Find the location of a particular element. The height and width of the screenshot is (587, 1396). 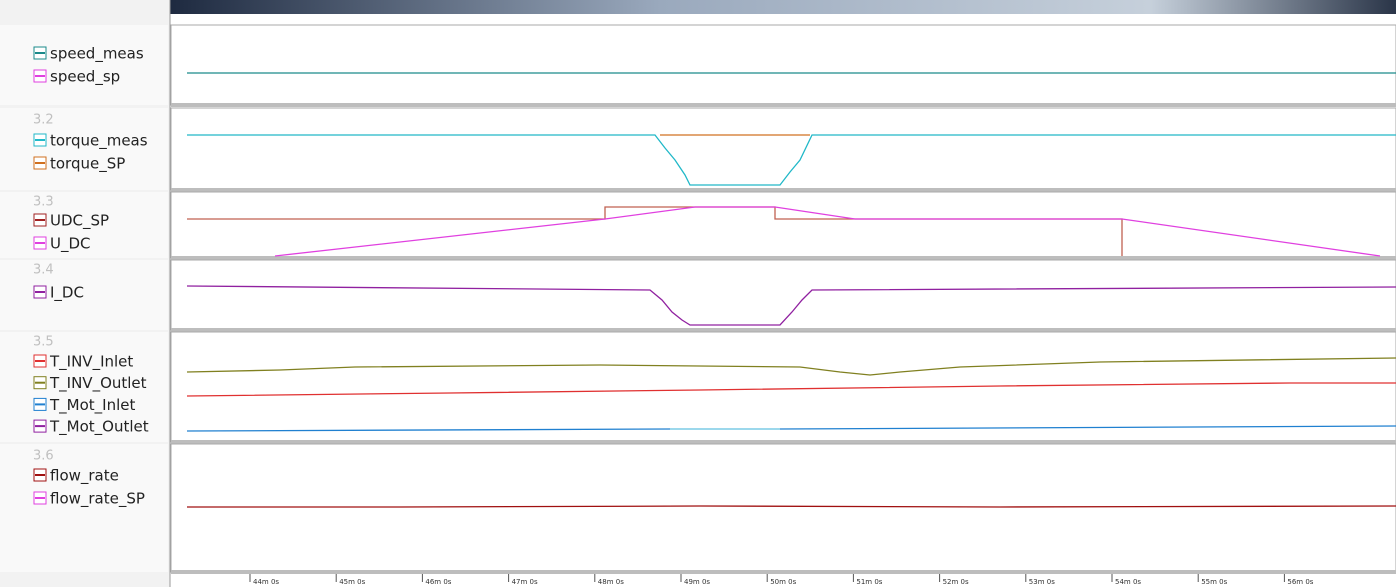

header-band is located at coordinates (783, 7).